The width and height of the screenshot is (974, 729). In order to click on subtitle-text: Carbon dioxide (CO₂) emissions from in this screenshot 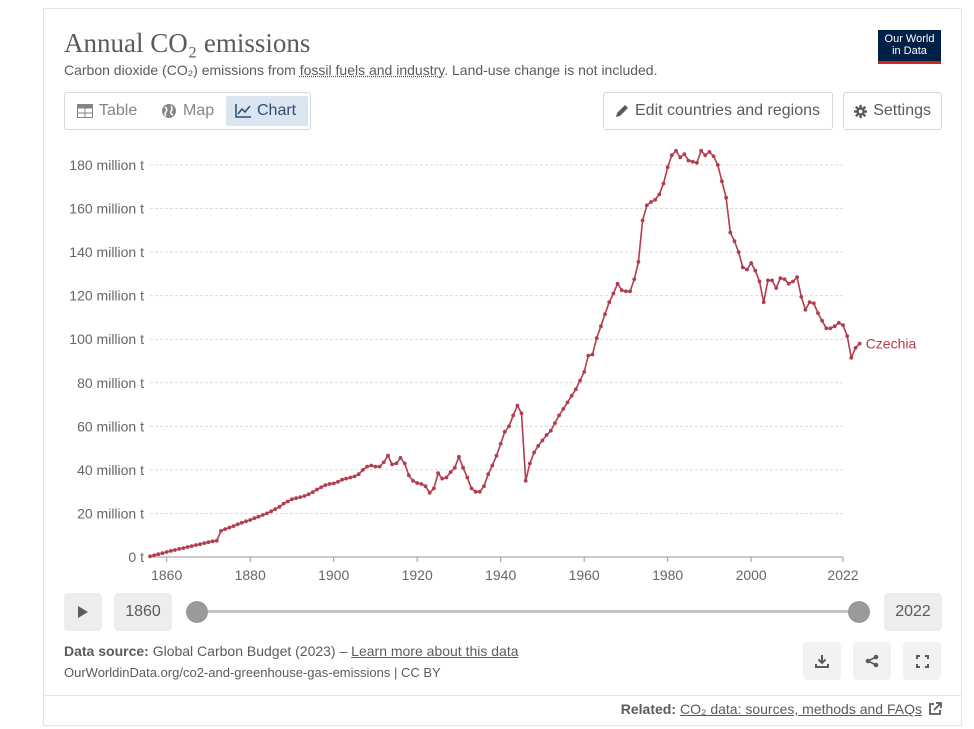, I will do `click(182, 70)`.